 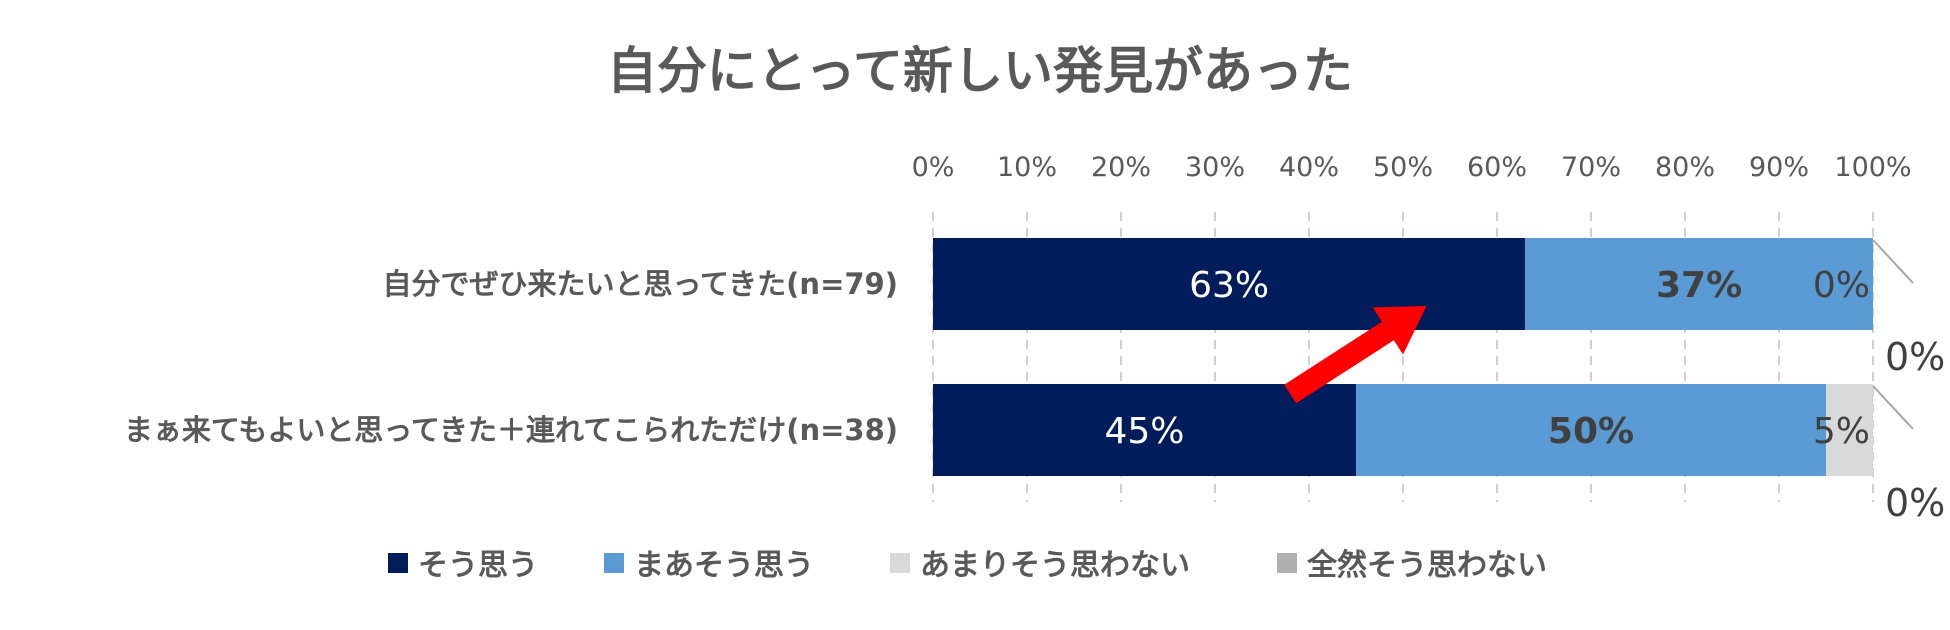 What do you see at coordinates (1121, 167) in the screenshot?
I see `x-tick-label: 20%` at bounding box center [1121, 167].